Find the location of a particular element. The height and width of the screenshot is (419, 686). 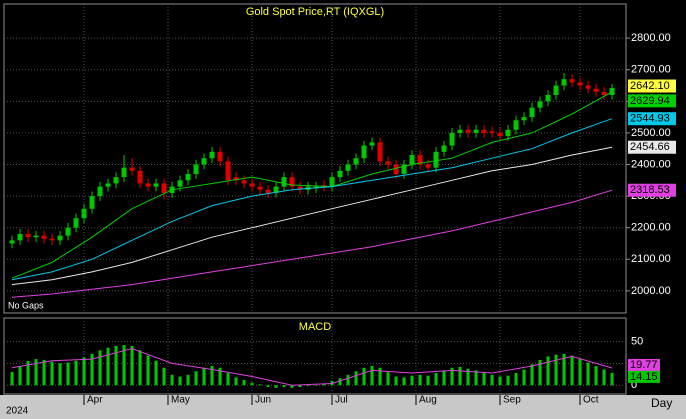

x-tick-label: May is located at coordinates (180, 400).